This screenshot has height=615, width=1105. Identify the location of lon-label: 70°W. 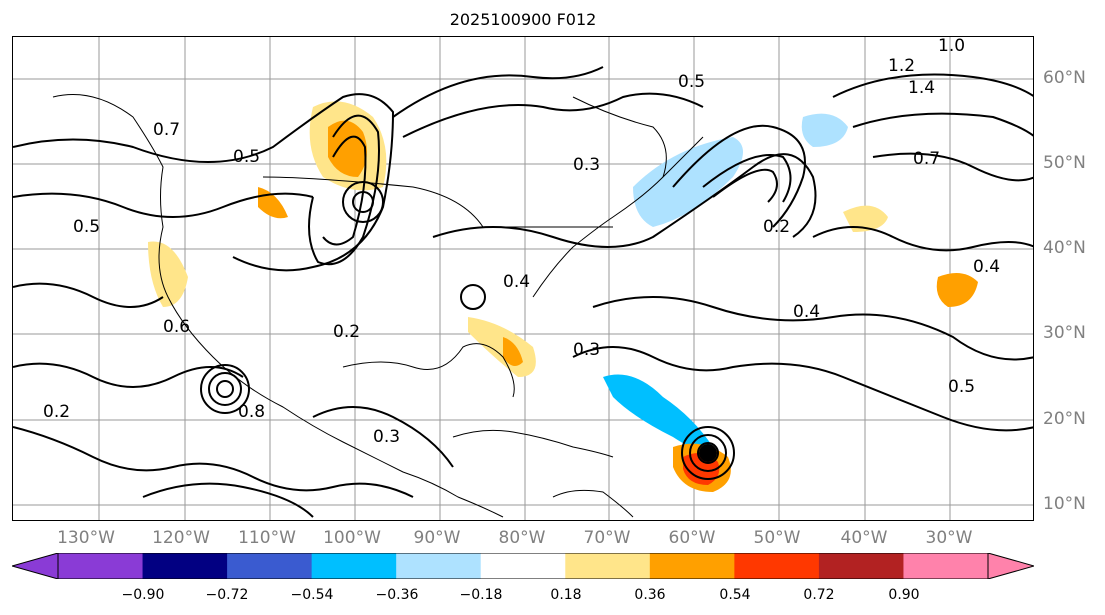
(607, 538).